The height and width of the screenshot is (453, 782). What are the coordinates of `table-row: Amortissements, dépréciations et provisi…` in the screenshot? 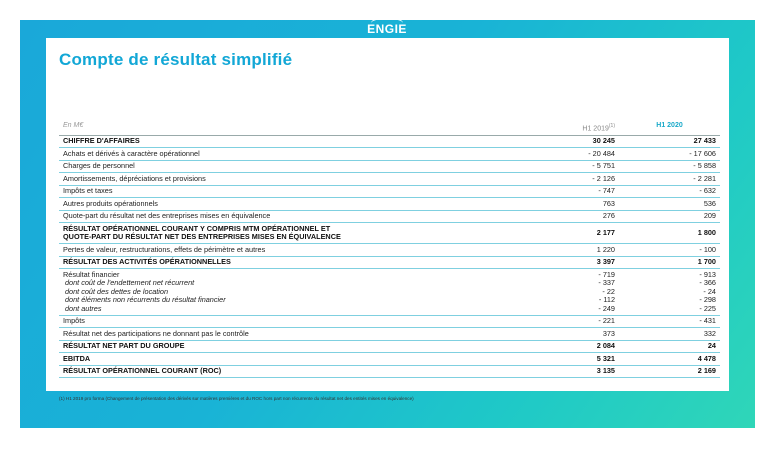 It's located at (389, 179).